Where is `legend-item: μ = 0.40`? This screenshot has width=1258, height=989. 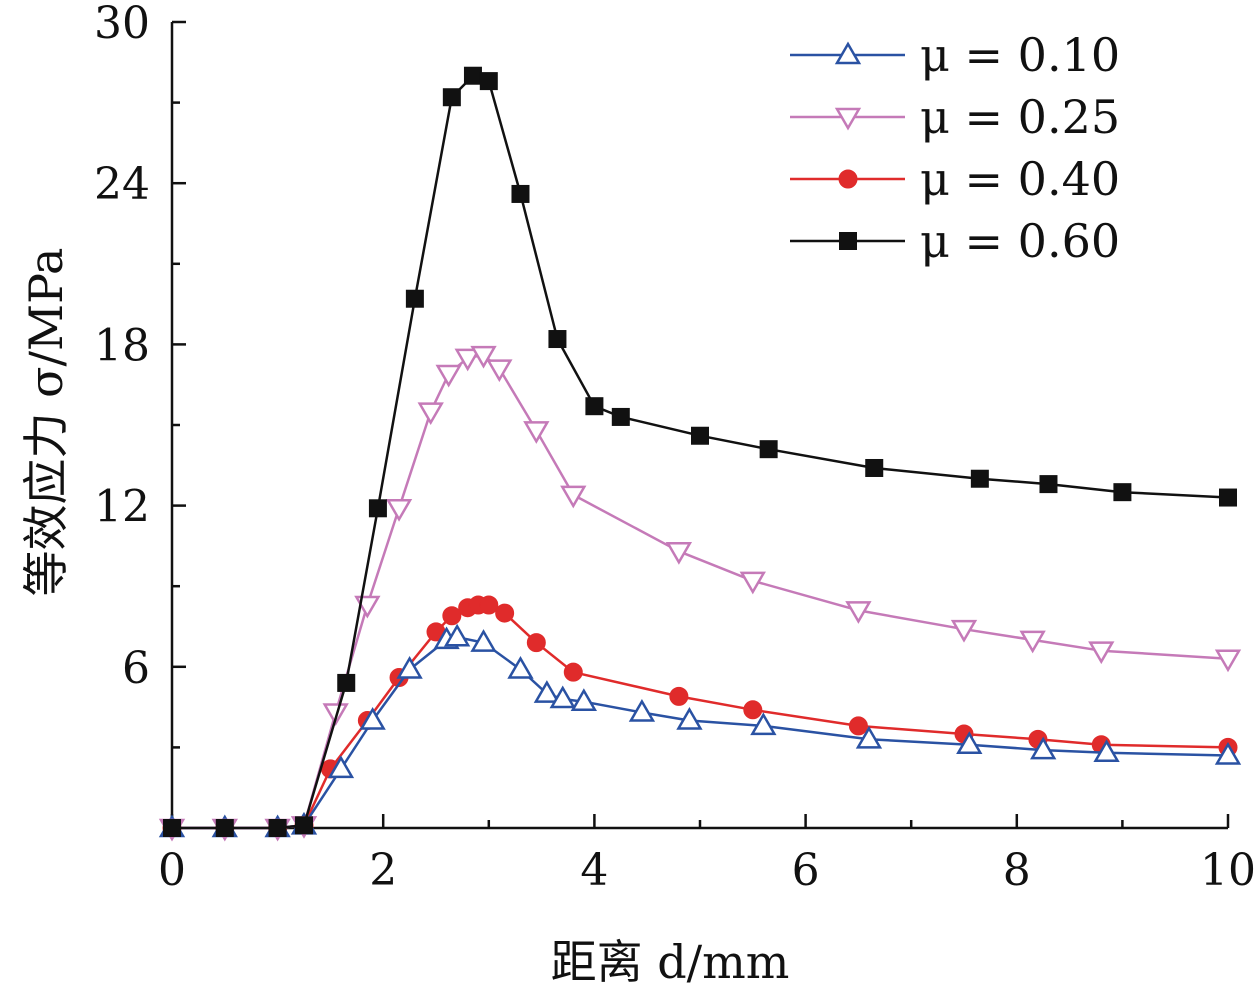
legend-item: μ = 0.40 is located at coordinates (955, 179).